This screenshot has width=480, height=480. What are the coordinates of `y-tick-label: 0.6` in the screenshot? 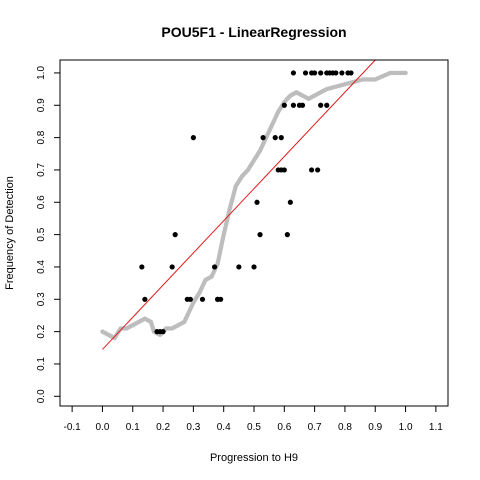 It's located at (41, 202).